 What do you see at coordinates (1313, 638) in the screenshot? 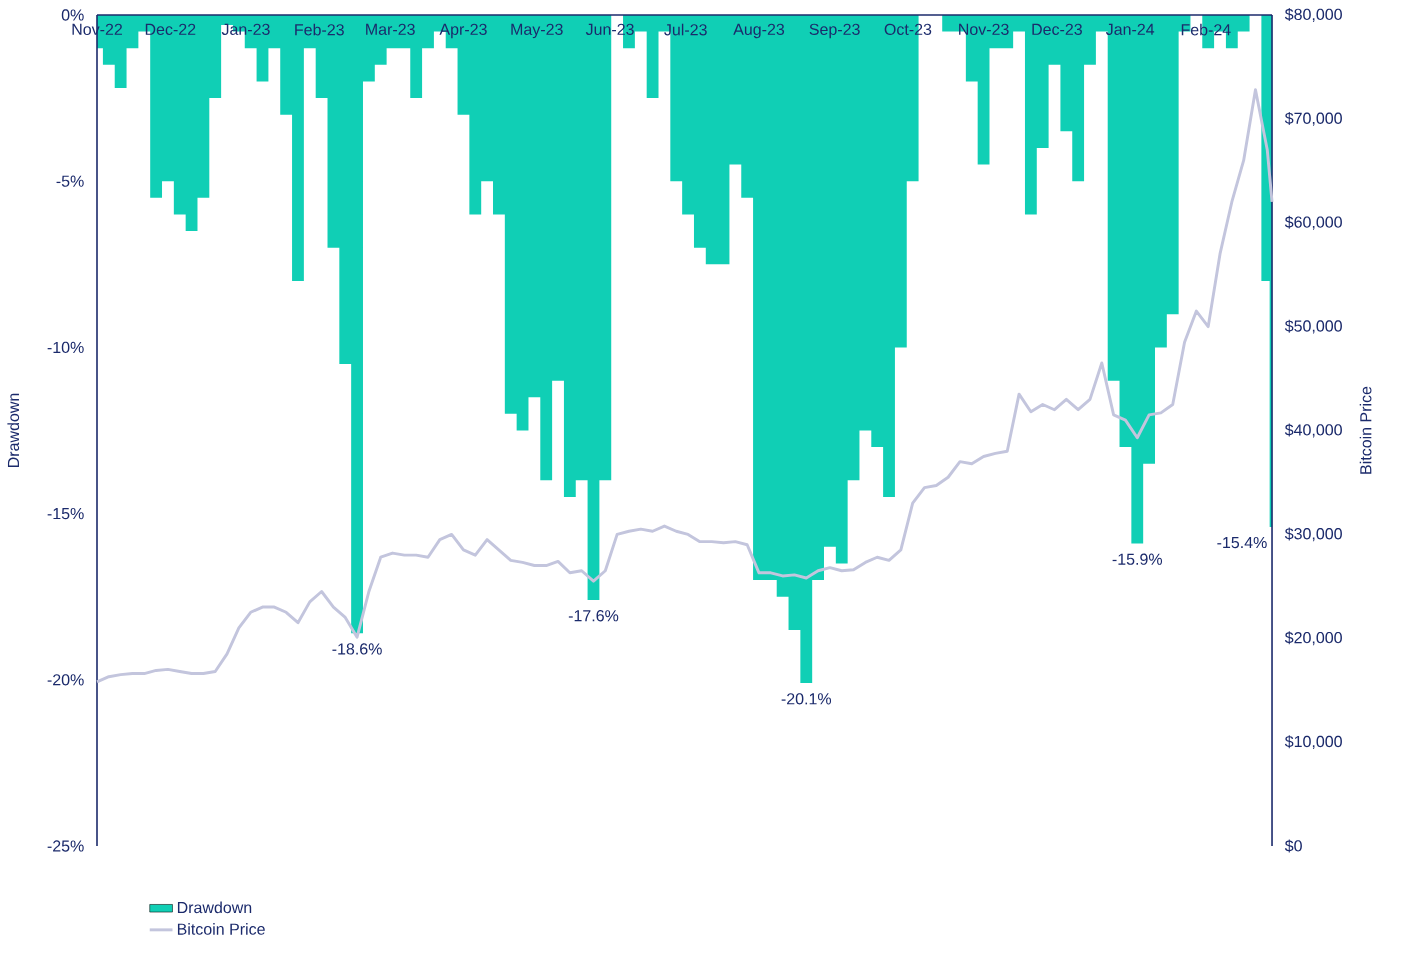
I see `y2-tick-label: $20,000` at bounding box center [1313, 638].